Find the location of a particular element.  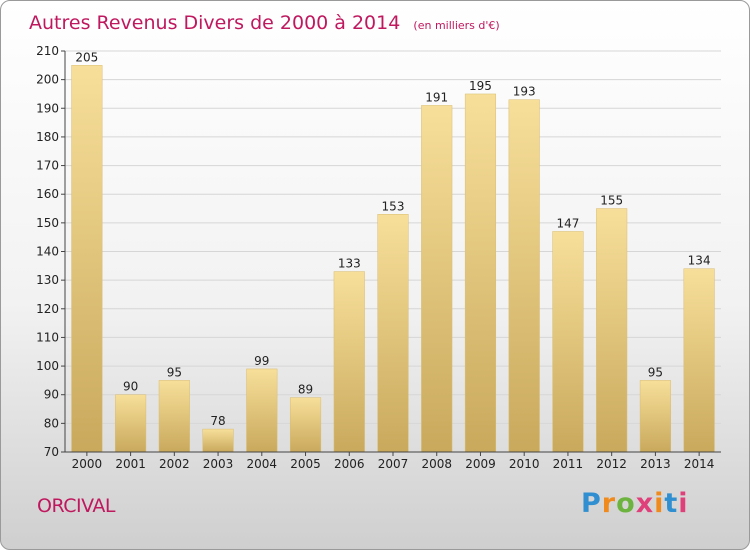

y-tick-label: 100 is located at coordinates (47, 366).